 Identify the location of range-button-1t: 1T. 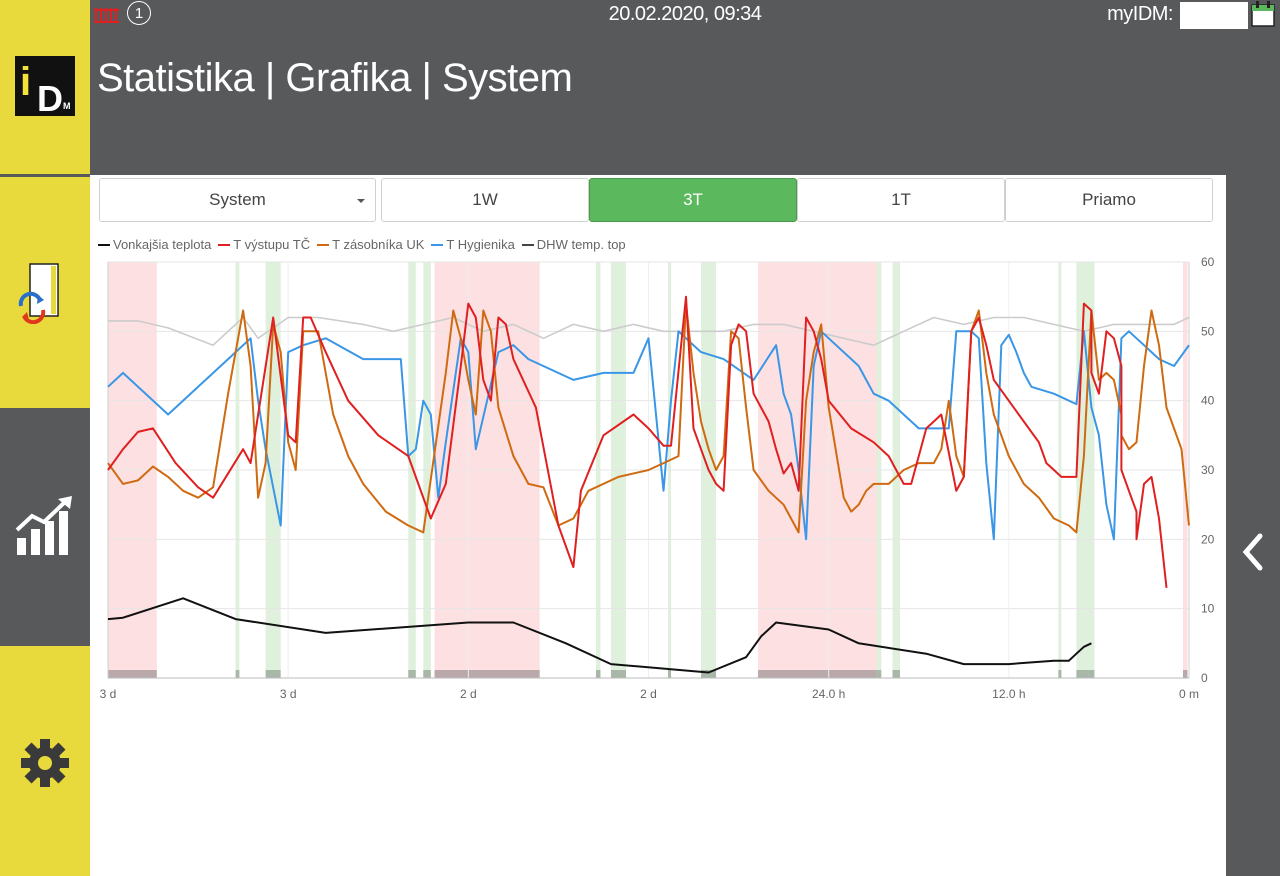
(901, 200).